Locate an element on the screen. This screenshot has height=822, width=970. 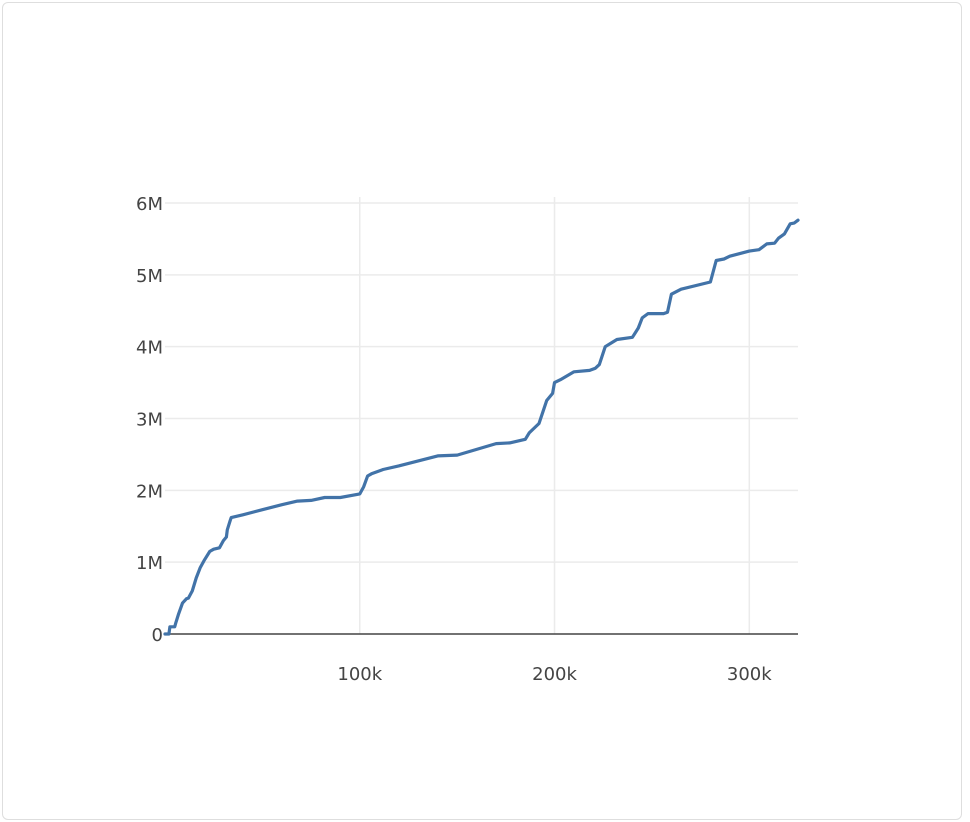
x-tick-label: 300k is located at coordinates (749, 674).